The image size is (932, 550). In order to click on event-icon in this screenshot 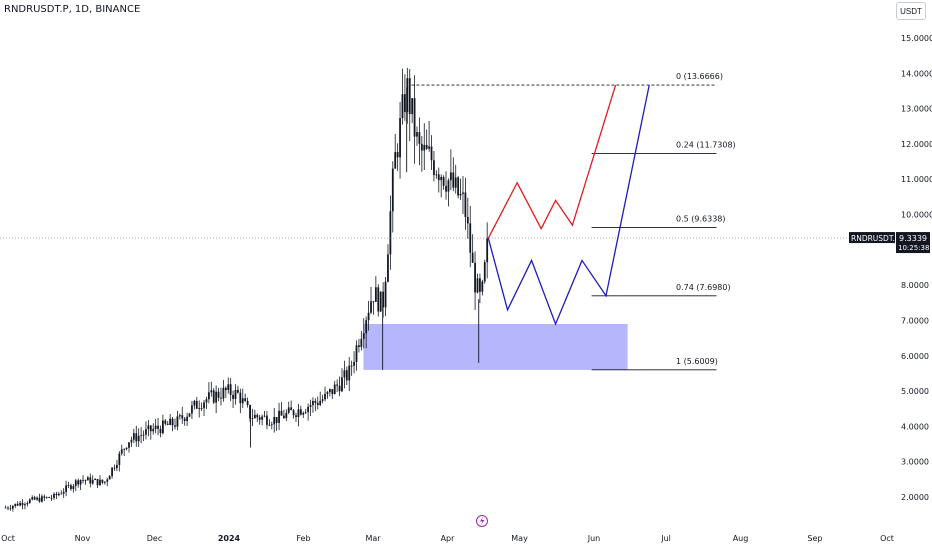, I will do `click(482, 521)`.